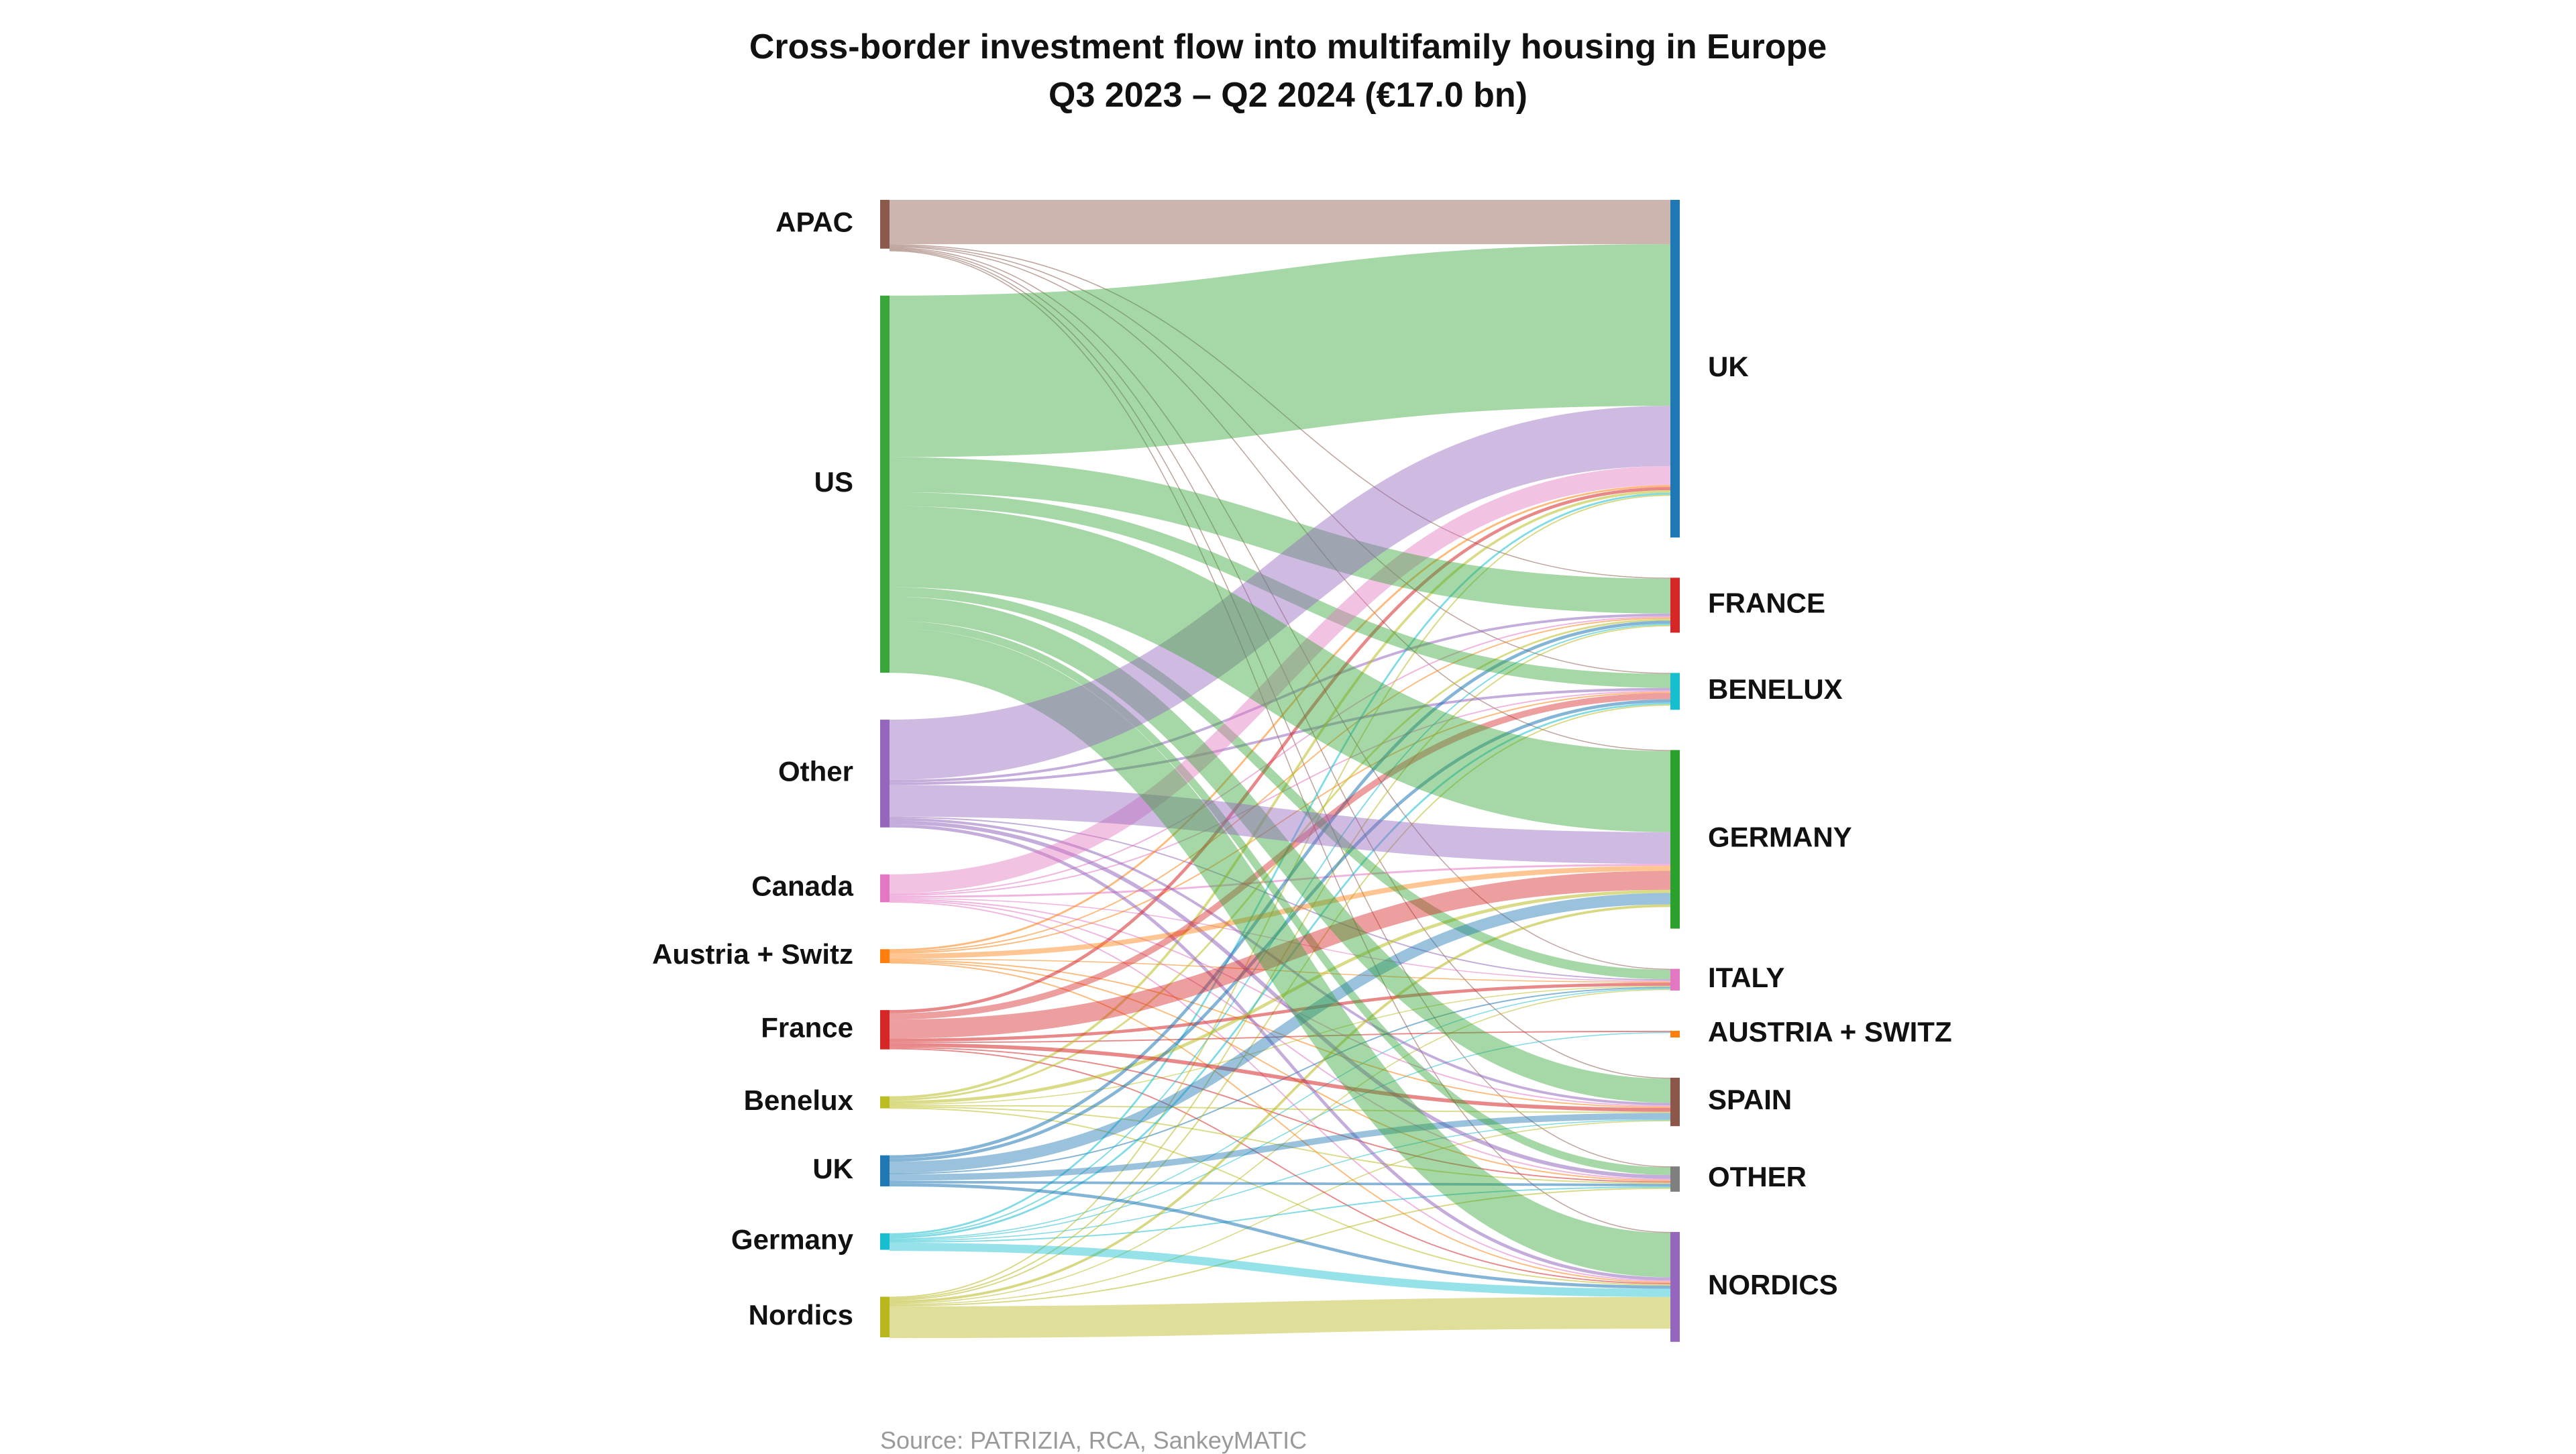 The width and height of the screenshot is (2576, 1454). I want to click on flow-uk-to-france, so click(1280, 889).